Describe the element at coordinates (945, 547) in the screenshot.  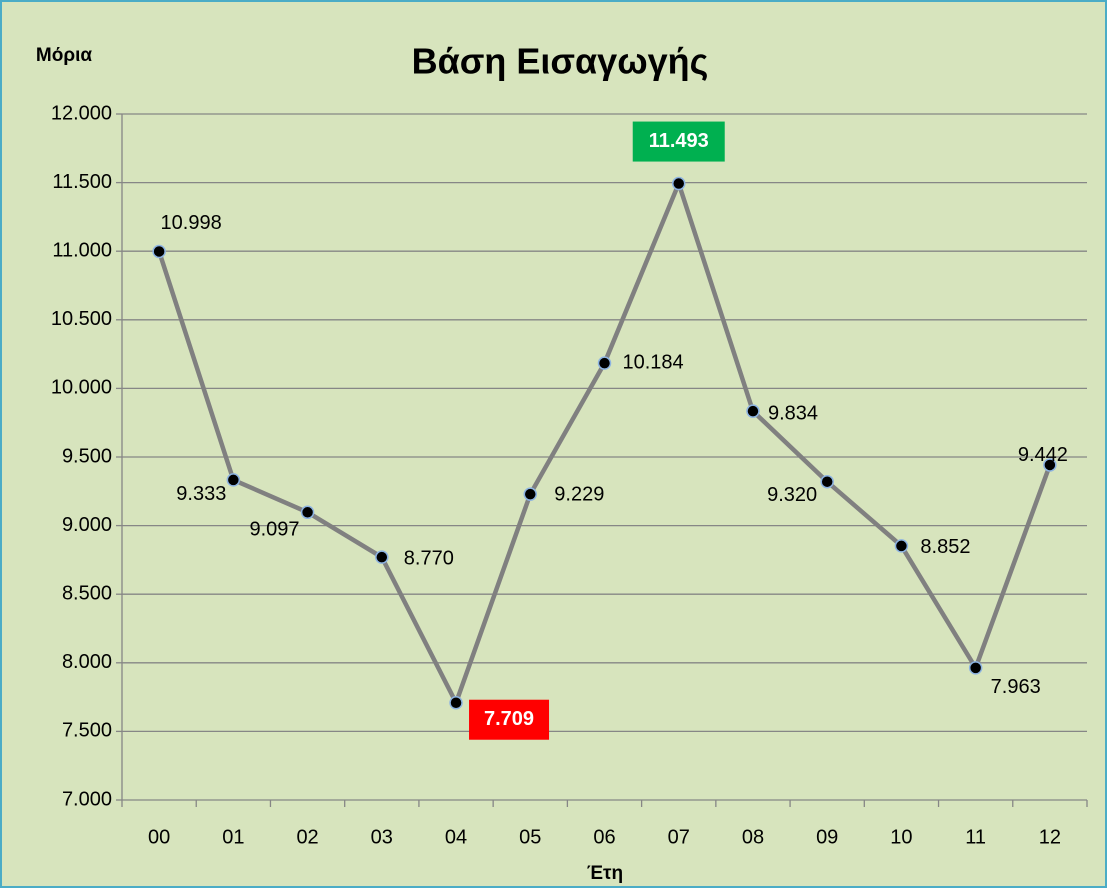
I see `data-label: 8.852` at that location.